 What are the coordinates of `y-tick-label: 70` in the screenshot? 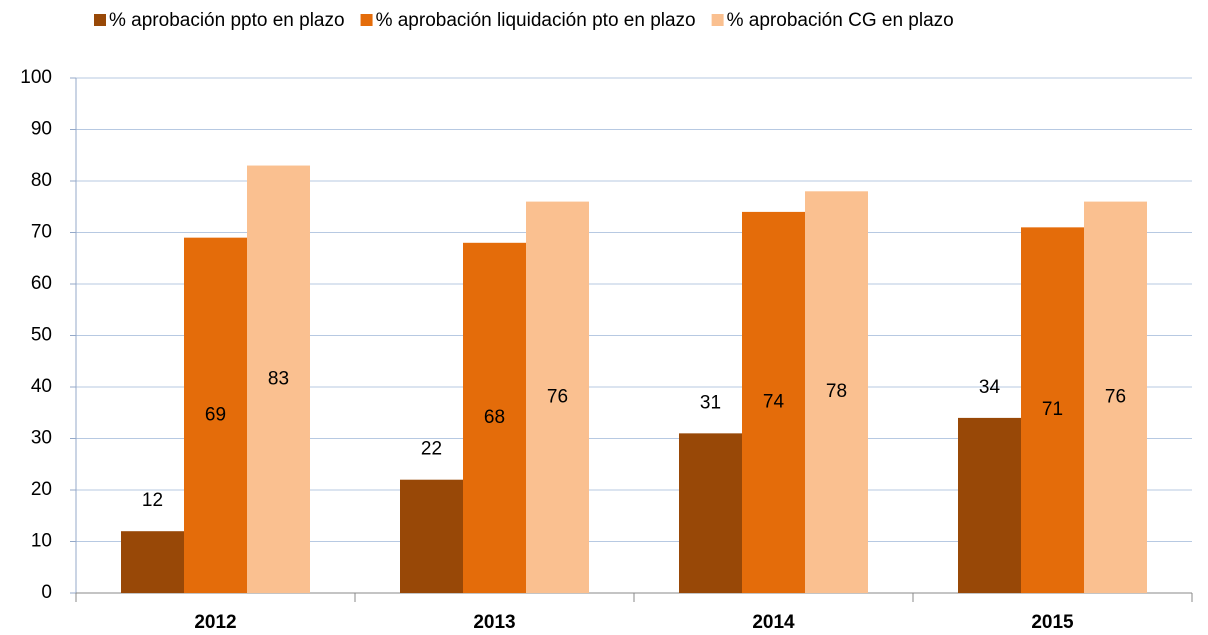 It's located at (41, 232).